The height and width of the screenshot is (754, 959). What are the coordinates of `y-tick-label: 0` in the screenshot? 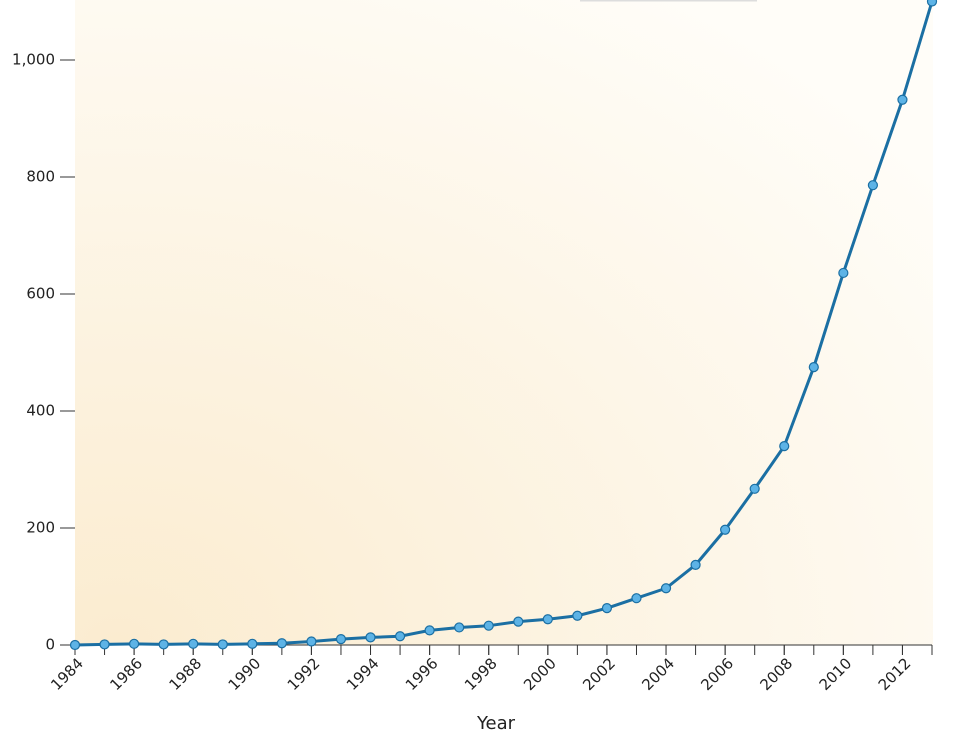 It's located at (50, 645).